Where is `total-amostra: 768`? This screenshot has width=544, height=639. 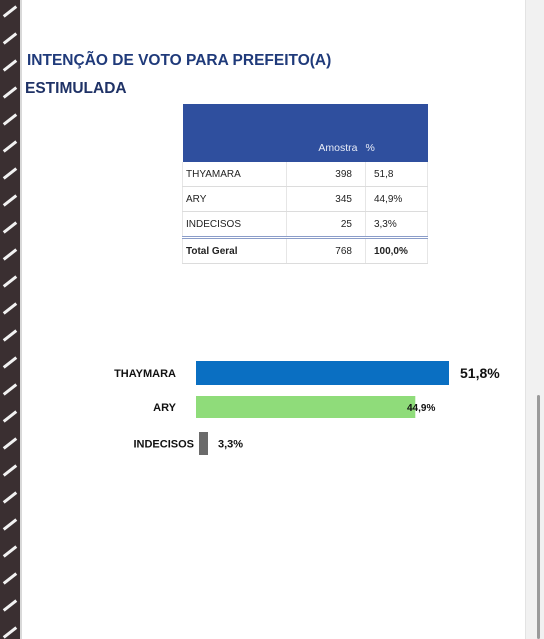 total-amostra: 768 is located at coordinates (326, 250).